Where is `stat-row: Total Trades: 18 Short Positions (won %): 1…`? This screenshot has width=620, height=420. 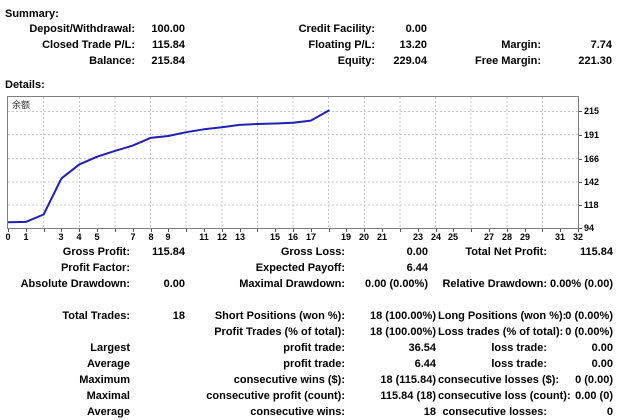
stat-row: Total Trades: 18 Short Positions (won %): 1… is located at coordinates (310, 316).